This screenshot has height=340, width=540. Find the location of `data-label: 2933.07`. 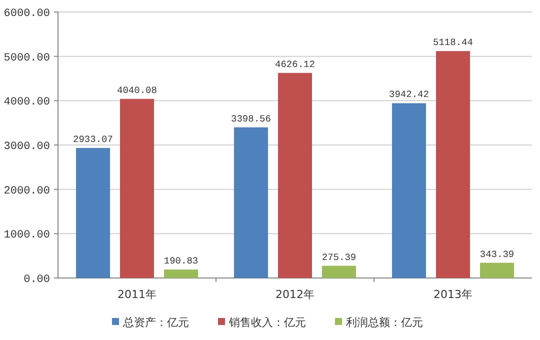

data-label: 2933.07 is located at coordinates (93, 139).